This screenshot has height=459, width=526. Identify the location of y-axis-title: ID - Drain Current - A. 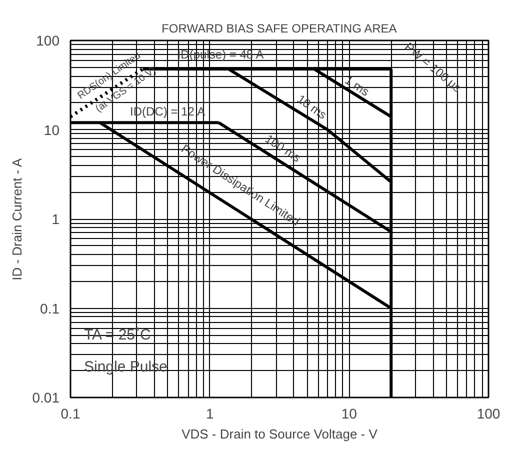
(16, 219).